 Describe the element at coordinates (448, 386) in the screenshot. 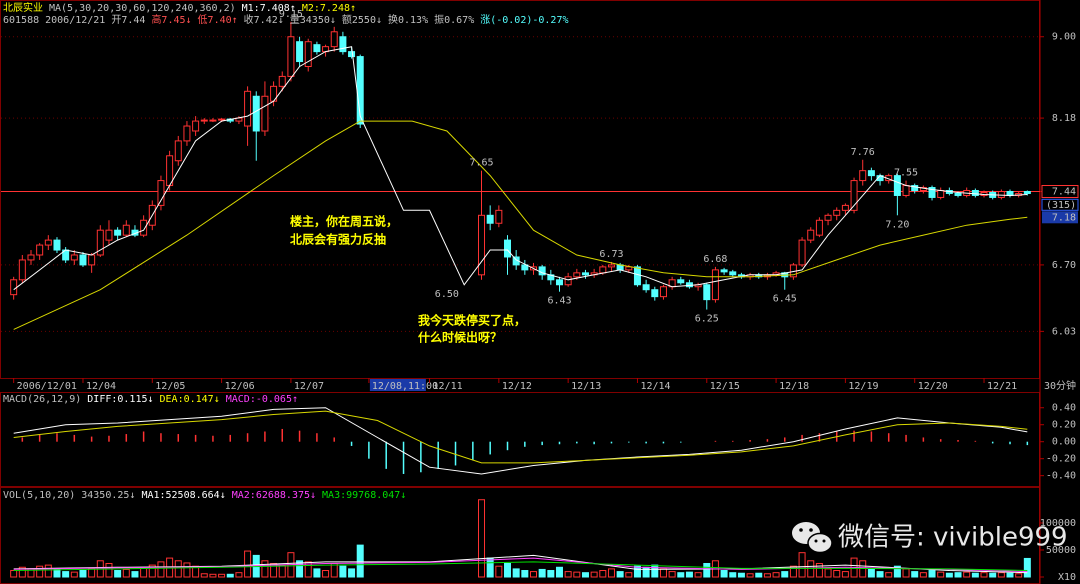

I see `x-tick-label: 12/11` at that location.